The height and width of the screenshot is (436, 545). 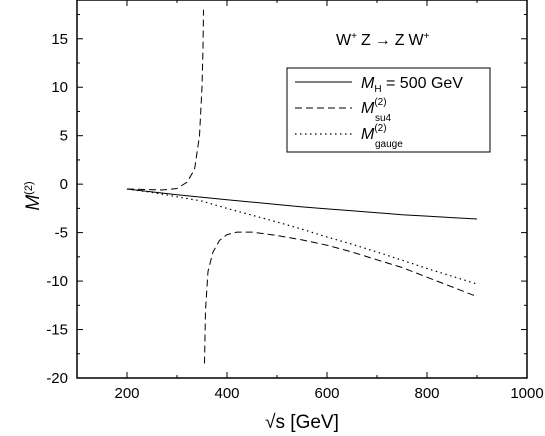 I want to click on x-tick-label: 1000, so click(x=526, y=393).